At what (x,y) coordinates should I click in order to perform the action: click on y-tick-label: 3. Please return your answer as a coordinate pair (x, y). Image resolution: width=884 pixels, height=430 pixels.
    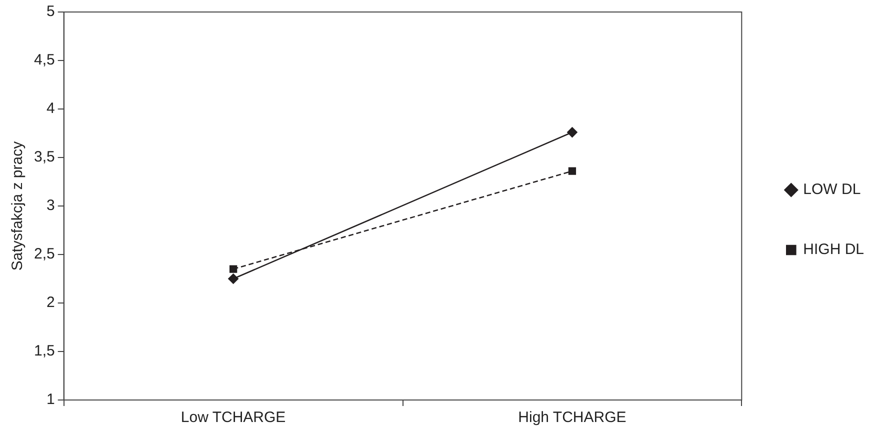
    Looking at the image, I should click on (50, 205).